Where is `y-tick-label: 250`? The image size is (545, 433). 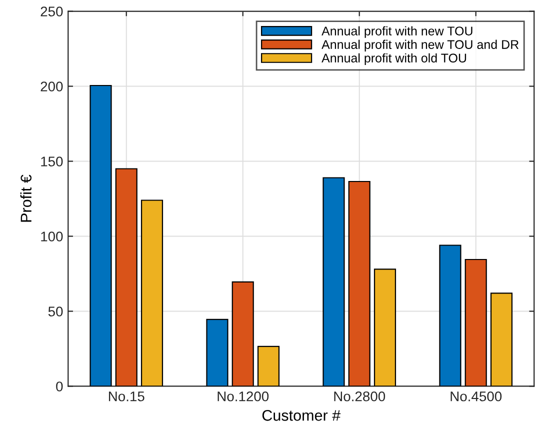 y-tick-label: 250 is located at coordinates (51, 11).